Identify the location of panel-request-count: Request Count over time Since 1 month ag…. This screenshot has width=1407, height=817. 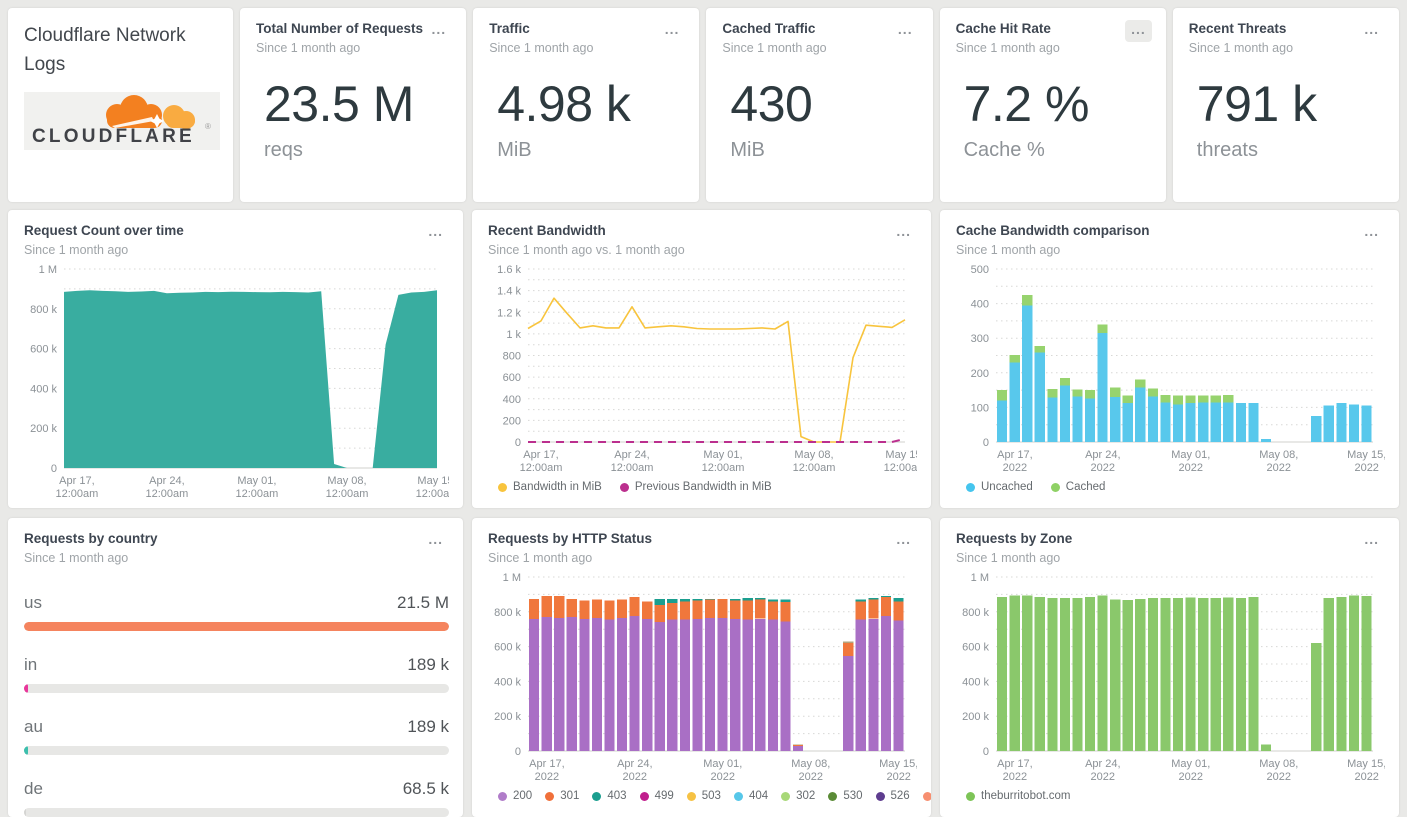
(235, 359).